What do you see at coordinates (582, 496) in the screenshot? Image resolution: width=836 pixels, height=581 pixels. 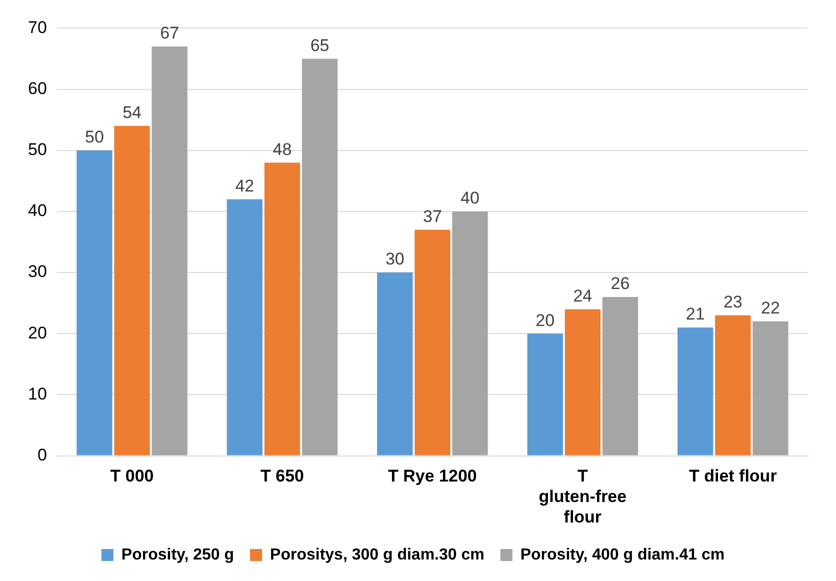 I see `x-tick-label: T gluten-free flour` at bounding box center [582, 496].